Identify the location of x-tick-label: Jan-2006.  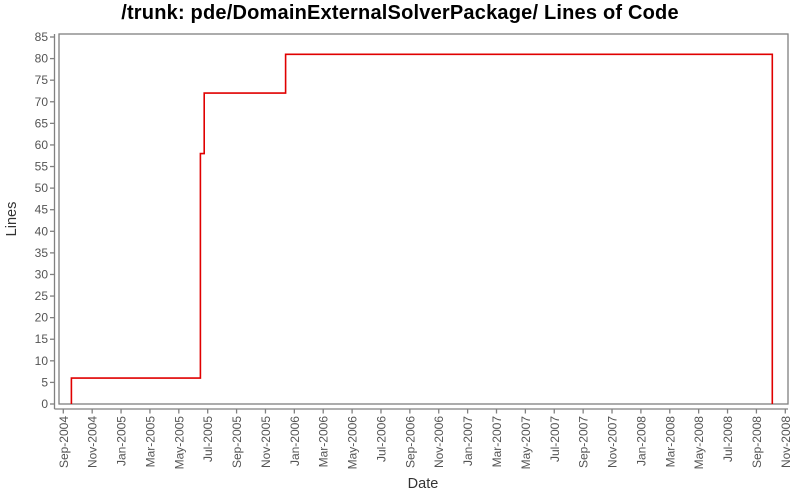
(295, 441).